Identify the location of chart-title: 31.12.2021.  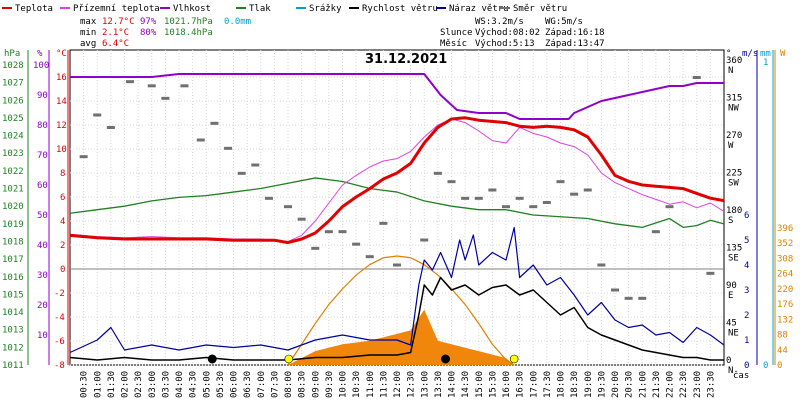
(406, 59).